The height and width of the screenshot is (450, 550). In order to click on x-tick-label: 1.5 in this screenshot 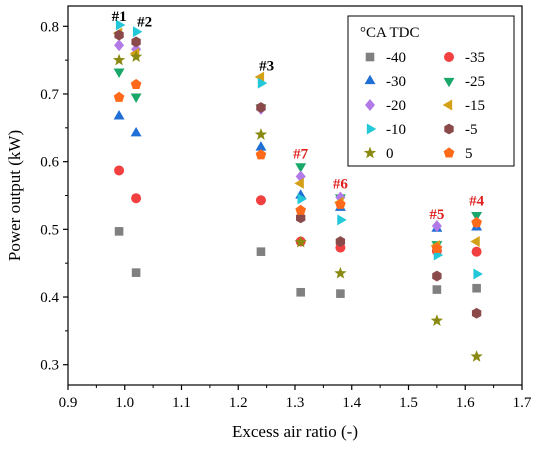, I will do `click(408, 403)`.